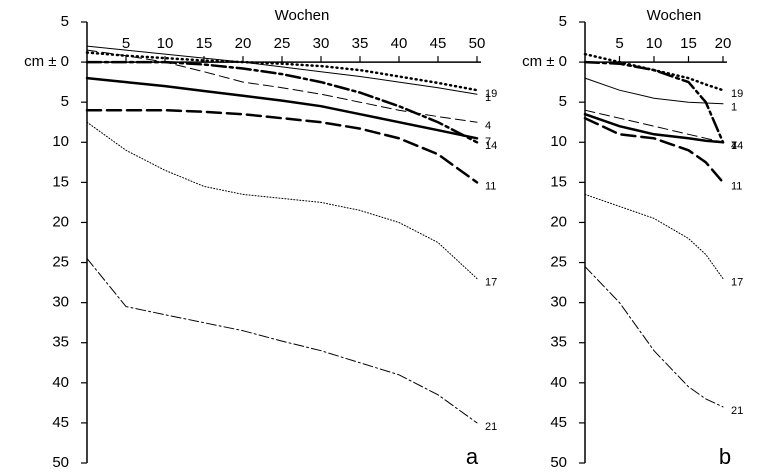 This screenshot has width=782, height=472. I want to click on x-tick-label: 35, so click(360, 43).